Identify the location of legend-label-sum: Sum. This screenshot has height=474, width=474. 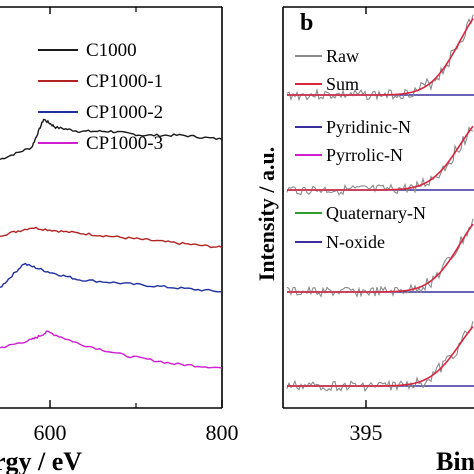
(342, 84).